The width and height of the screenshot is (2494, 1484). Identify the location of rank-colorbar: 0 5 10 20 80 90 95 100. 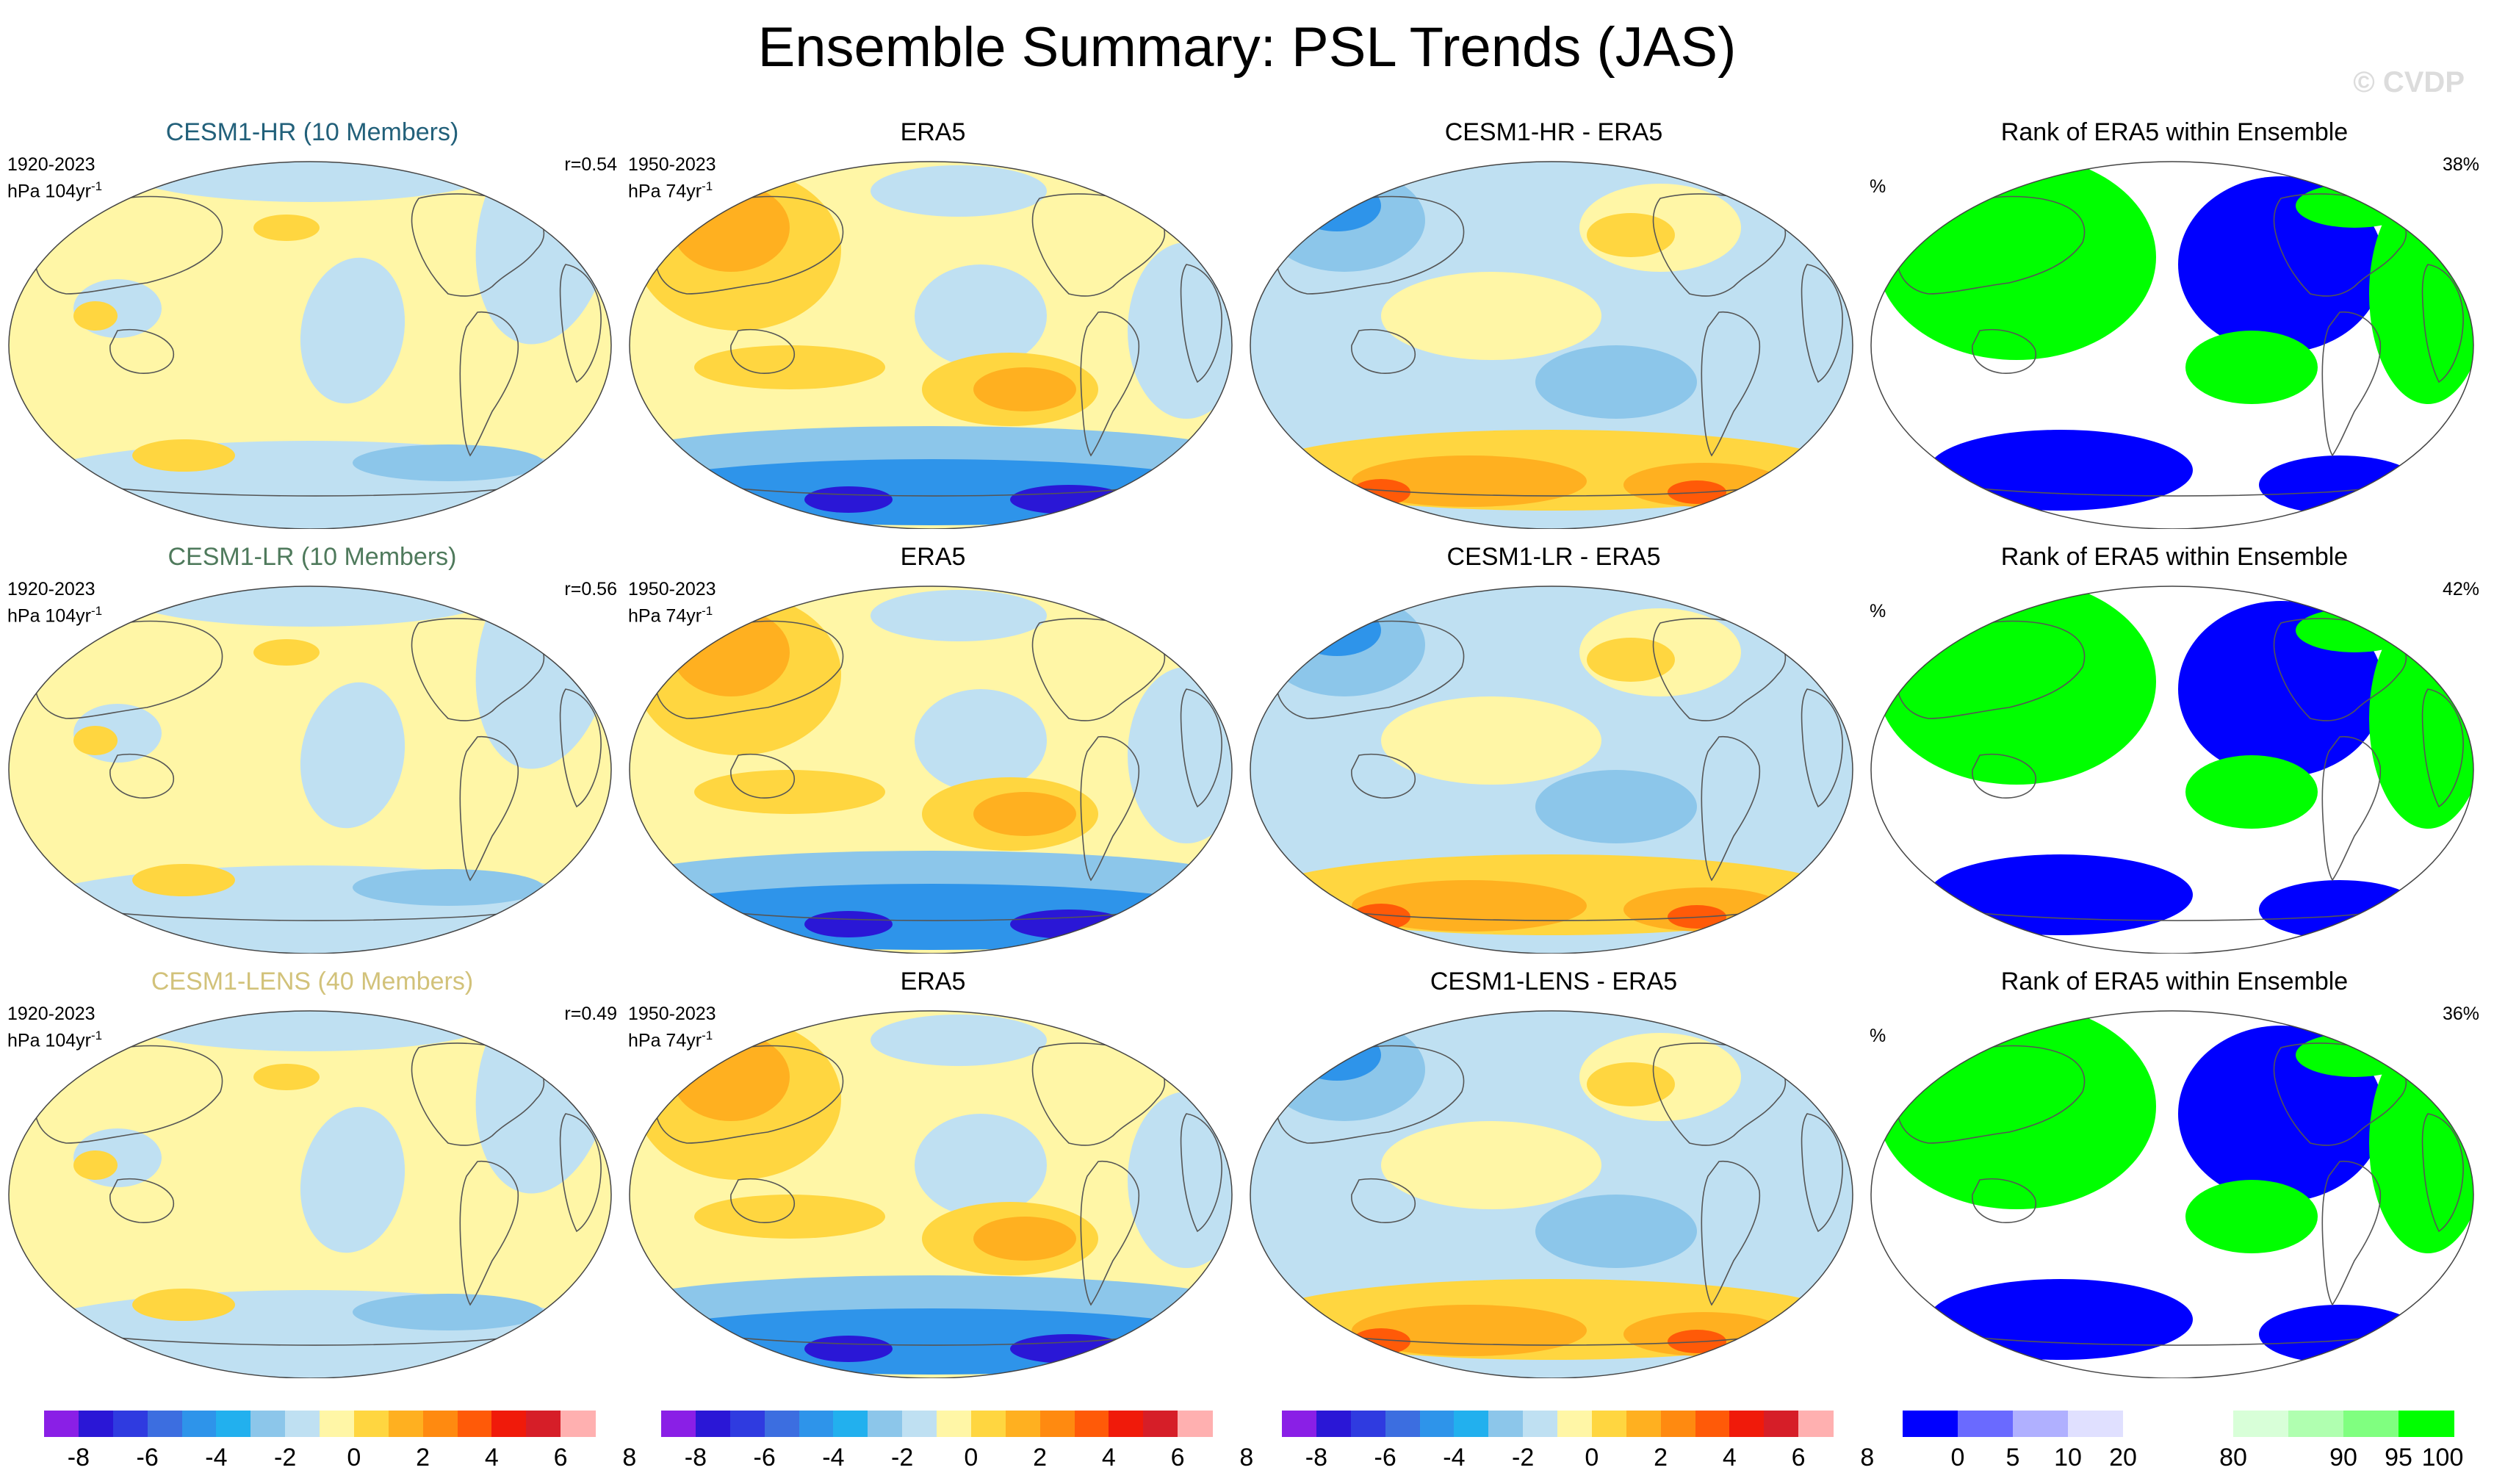
(2183, 1444).